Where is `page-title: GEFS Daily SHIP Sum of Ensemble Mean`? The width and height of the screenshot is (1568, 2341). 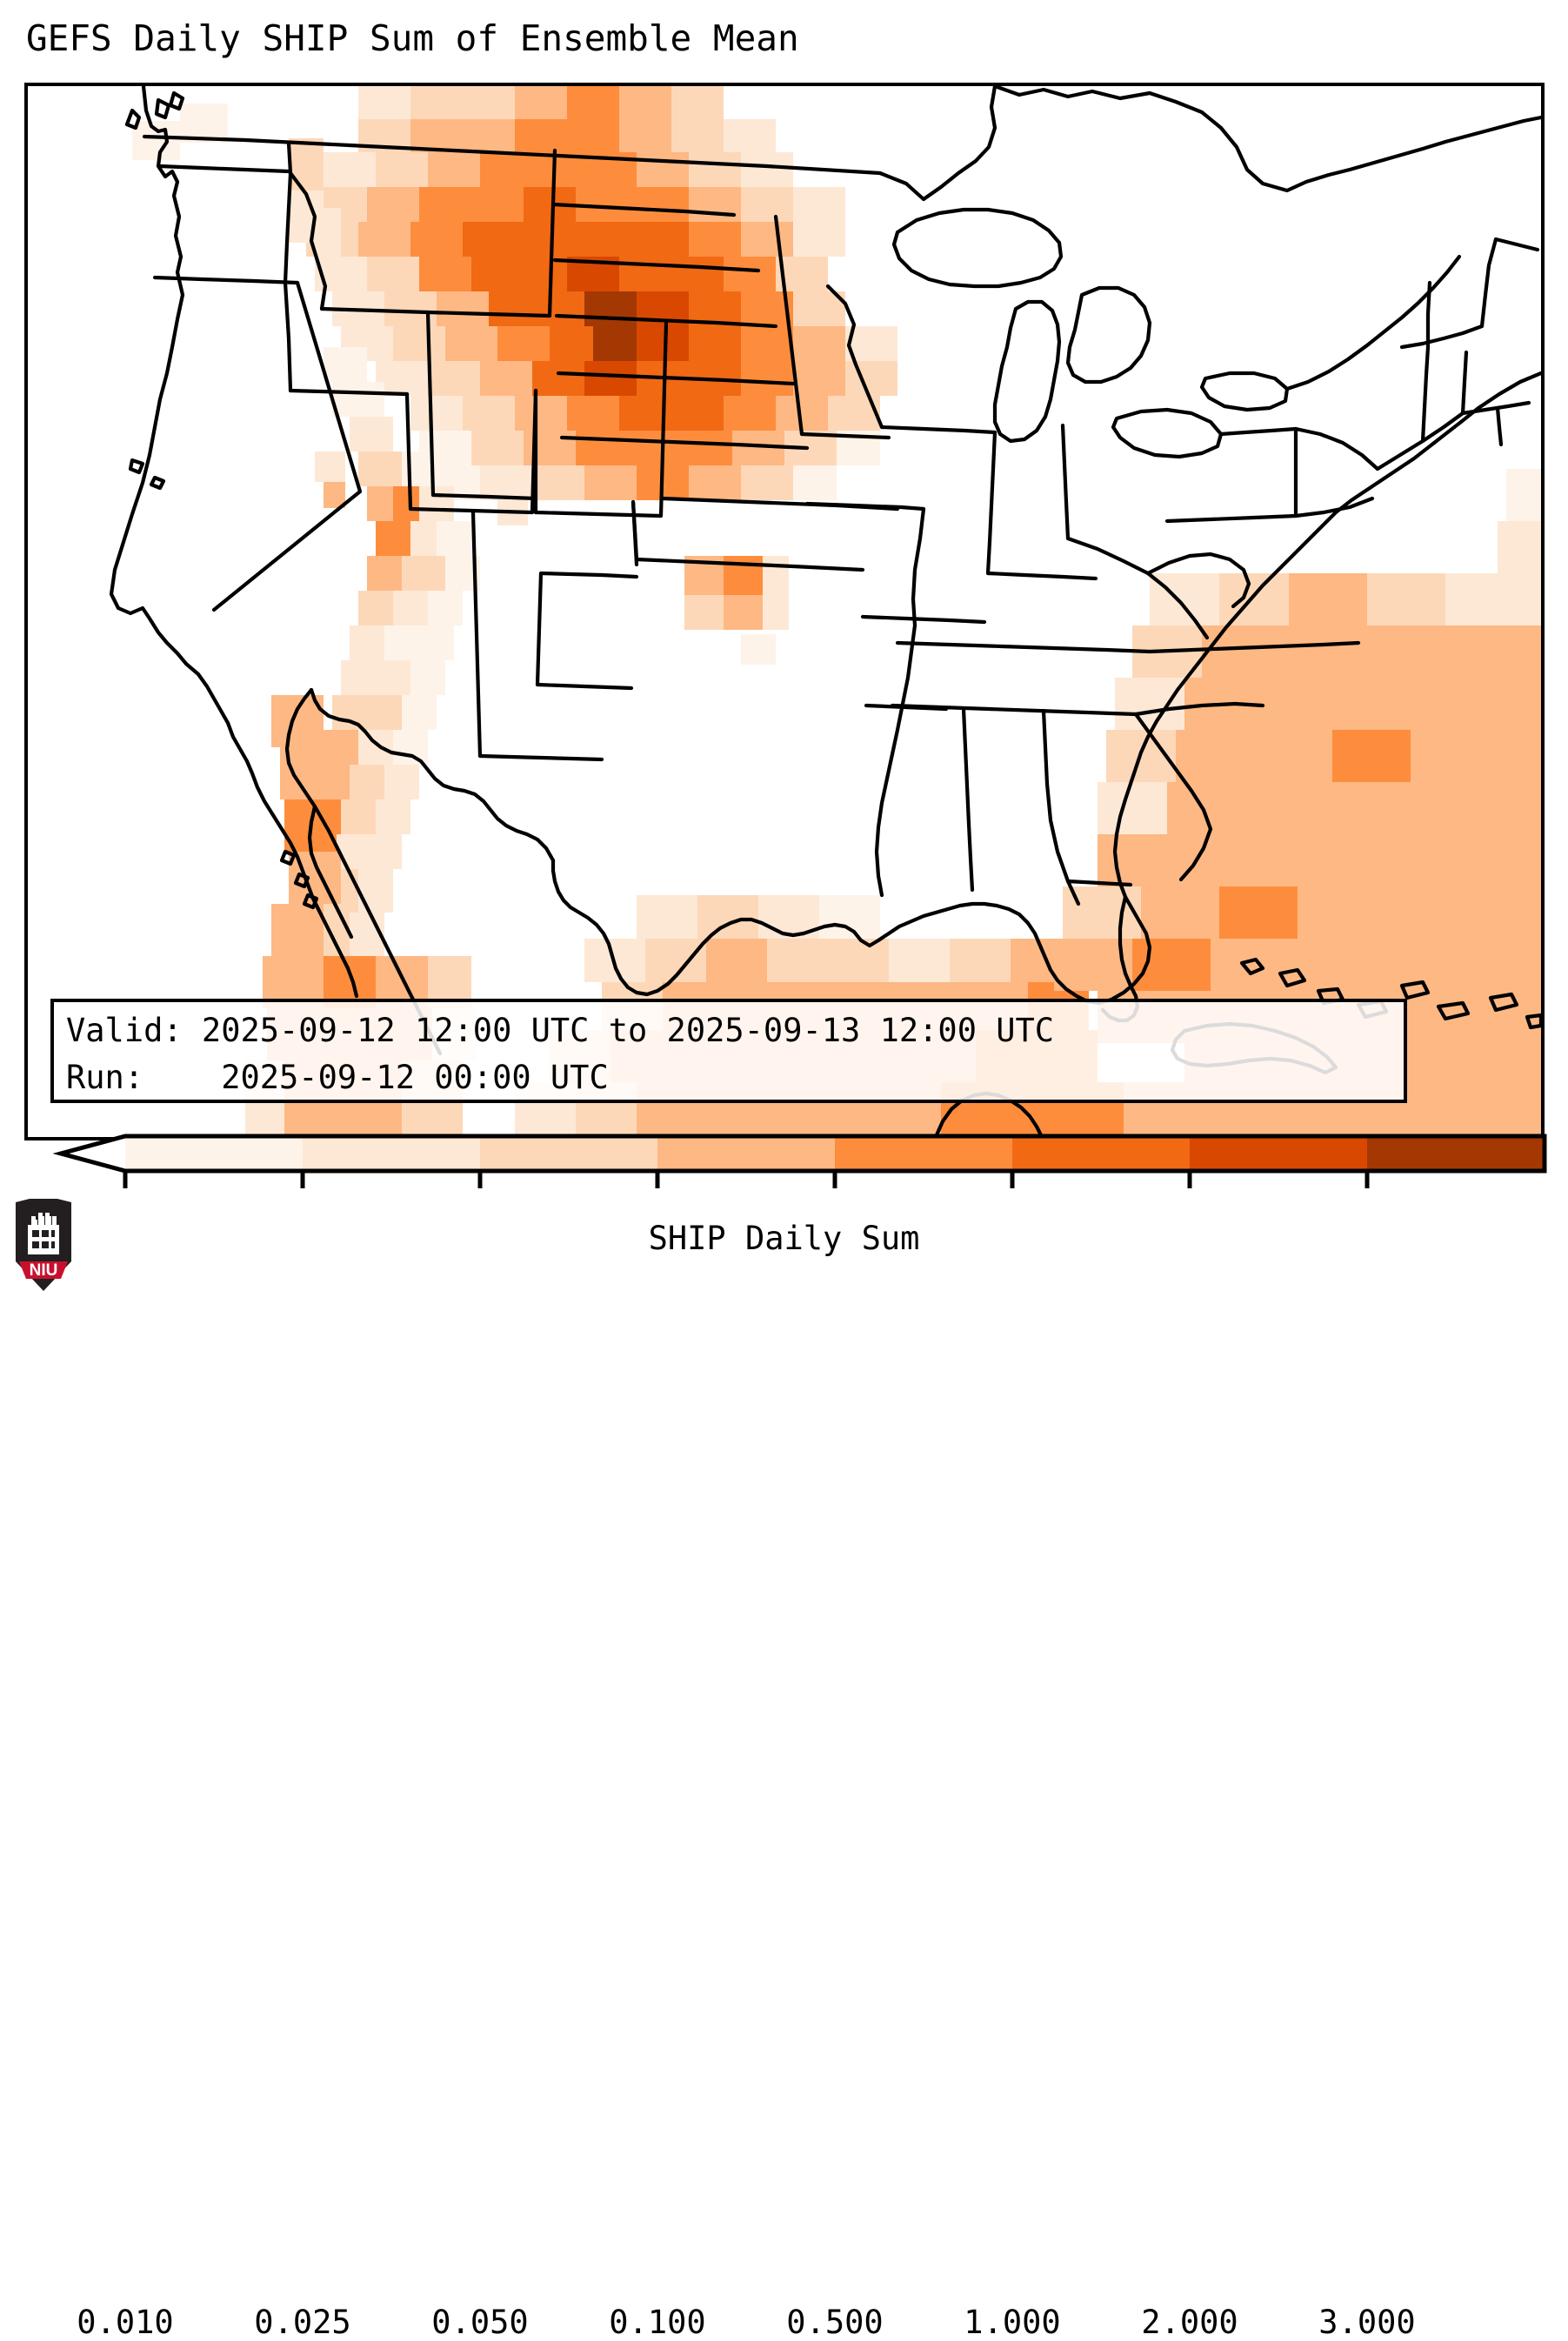
page-title: GEFS Daily SHIP Sum of Ensemble Mean is located at coordinates (412, 38).